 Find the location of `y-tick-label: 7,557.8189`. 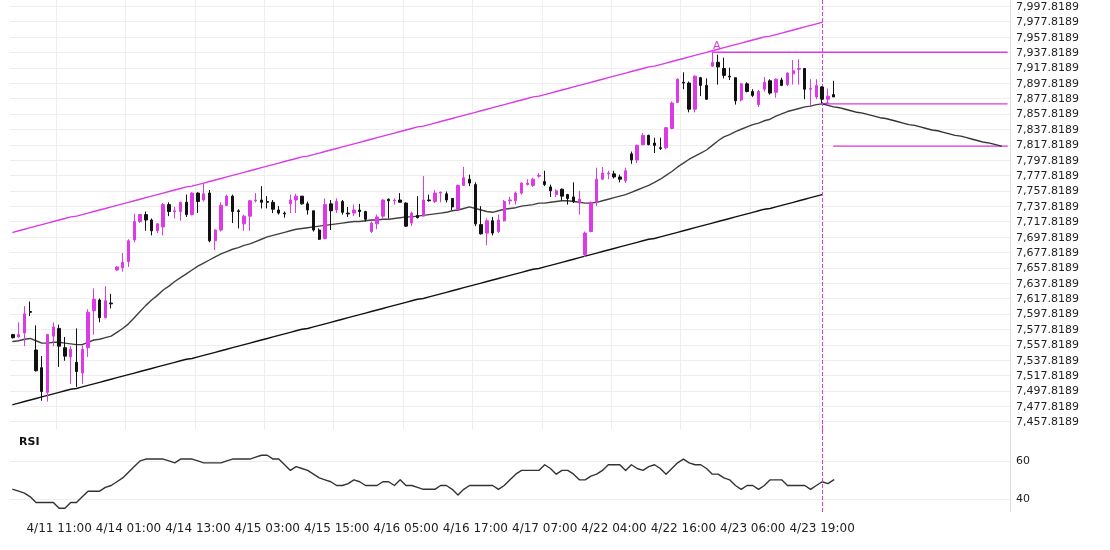

y-tick-label: 7,557.8189 is located at coordinates (1047, 345).